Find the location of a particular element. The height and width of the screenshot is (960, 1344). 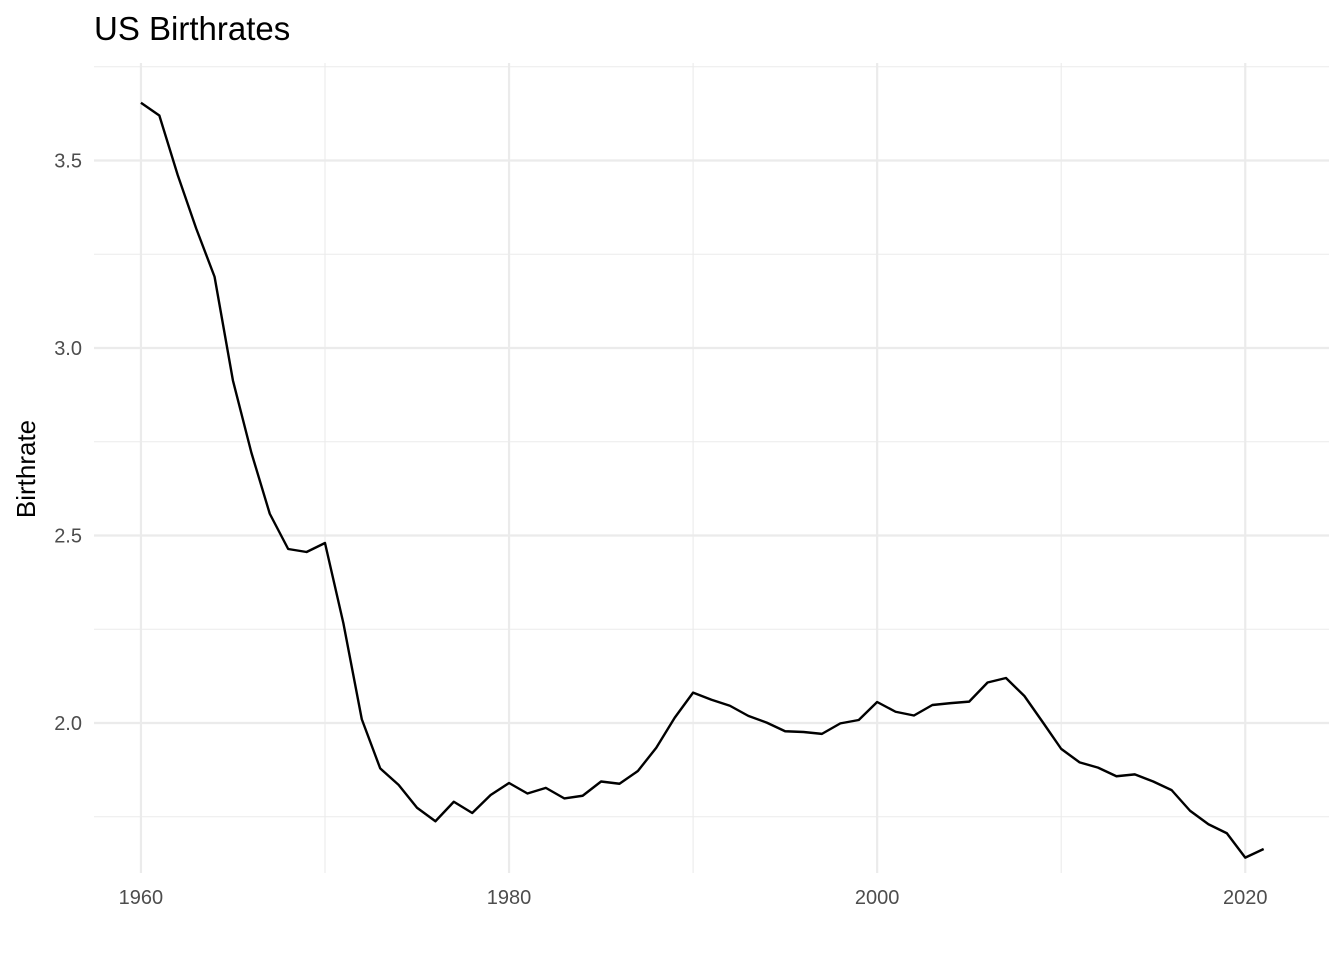

y-tick-labels: 2.0 2.5 3.0 3.5 is located at coordinates (68, 443).